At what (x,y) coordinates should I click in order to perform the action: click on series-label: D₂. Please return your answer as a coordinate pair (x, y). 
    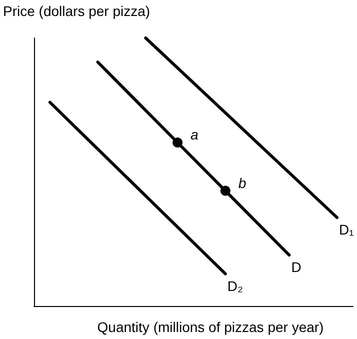
    Looking at the image, I should click on (235, 286).